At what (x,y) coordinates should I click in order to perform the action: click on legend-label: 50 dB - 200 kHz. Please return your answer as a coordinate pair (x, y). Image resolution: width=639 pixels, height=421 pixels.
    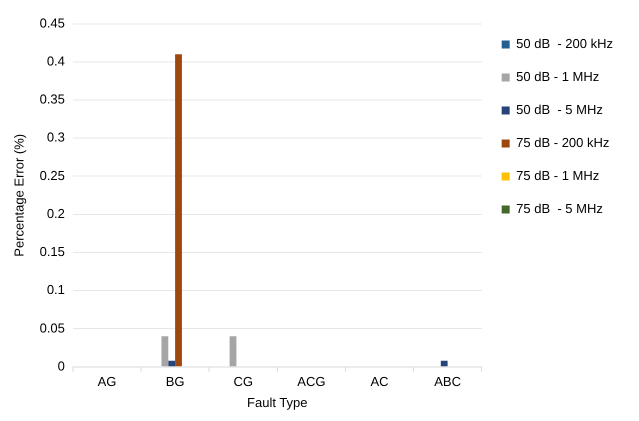
    Looking at the image, I should click on (564, 44).